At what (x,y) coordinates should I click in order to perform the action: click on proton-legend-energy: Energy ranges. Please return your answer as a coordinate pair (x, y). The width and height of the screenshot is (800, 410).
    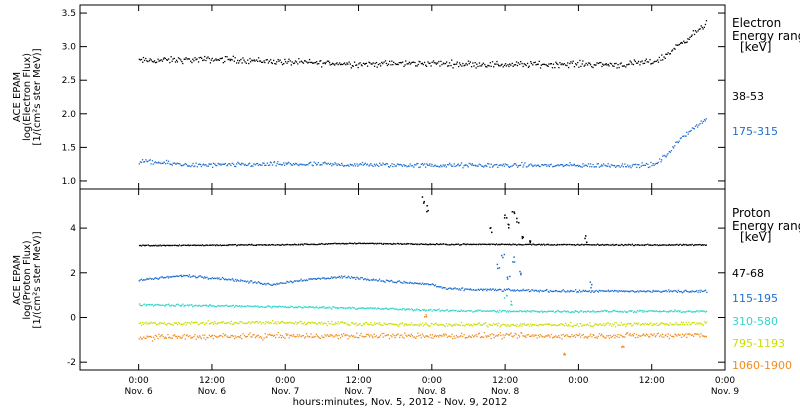
    Looking at the image, I should click on (766, 226).